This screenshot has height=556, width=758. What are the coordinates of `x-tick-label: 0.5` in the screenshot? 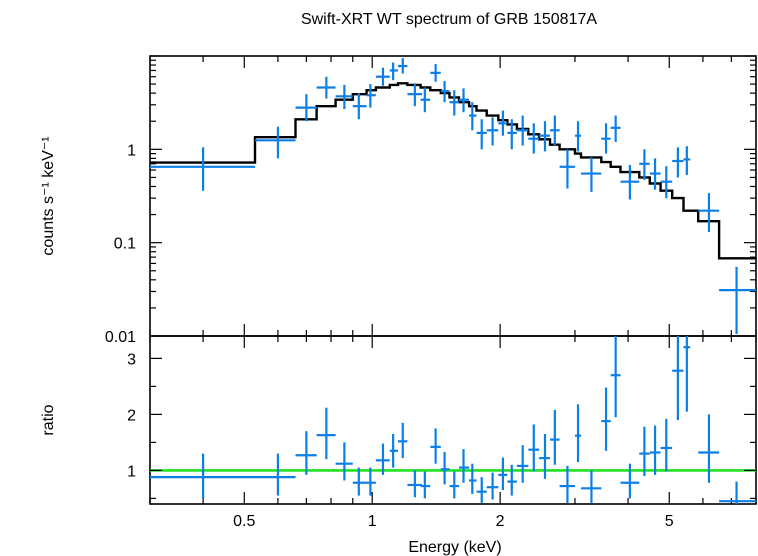 It's located at (244, 521).